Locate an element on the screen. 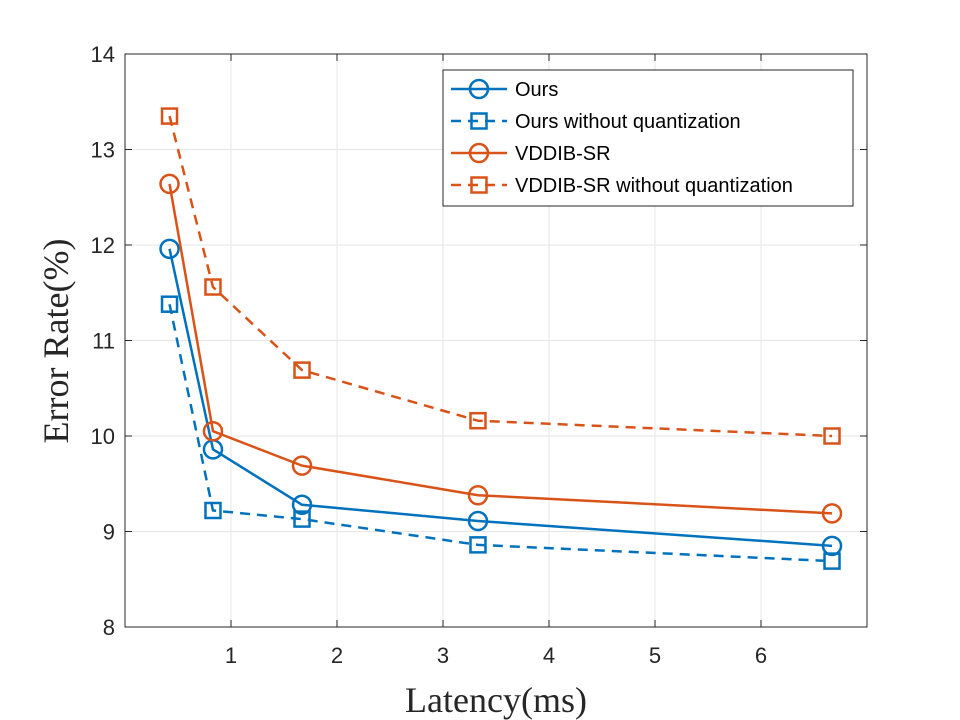 The width and height of the screenshot is (960, 720). x-tick-label: 4 is located at coordinates (549, 655).